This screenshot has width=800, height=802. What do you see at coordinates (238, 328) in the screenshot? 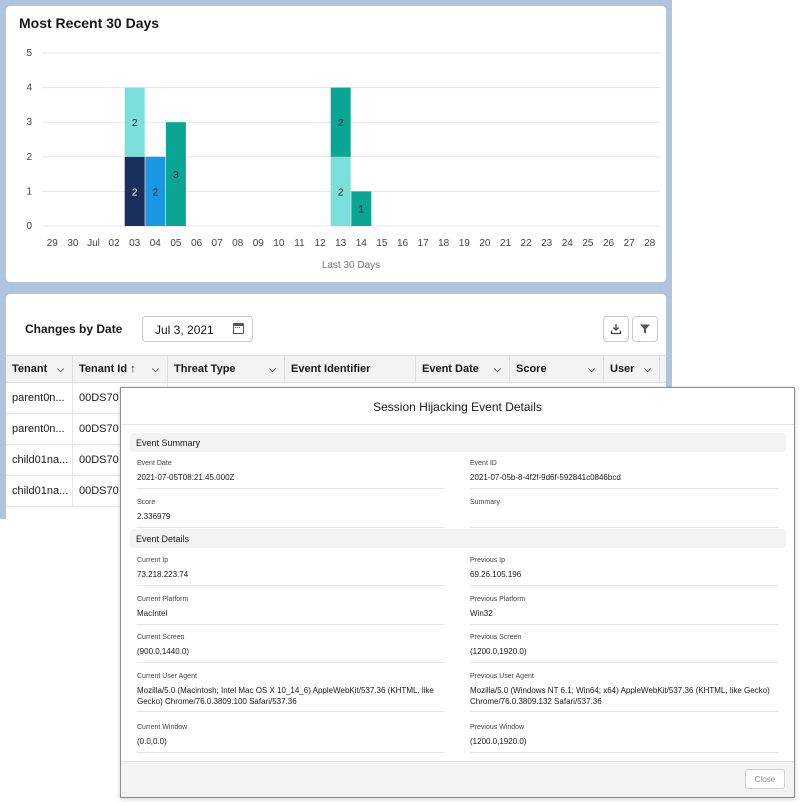
I see `calendar-icon` at bounding box center [238, 328].